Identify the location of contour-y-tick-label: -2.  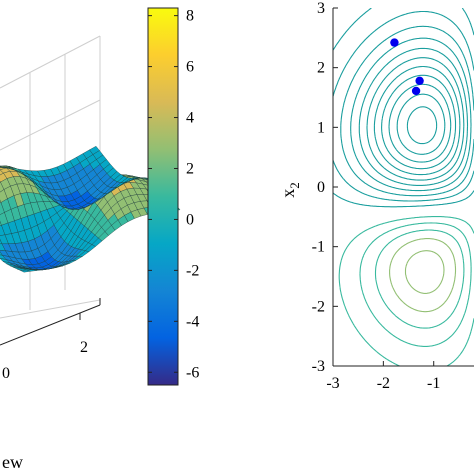
(318, 306).